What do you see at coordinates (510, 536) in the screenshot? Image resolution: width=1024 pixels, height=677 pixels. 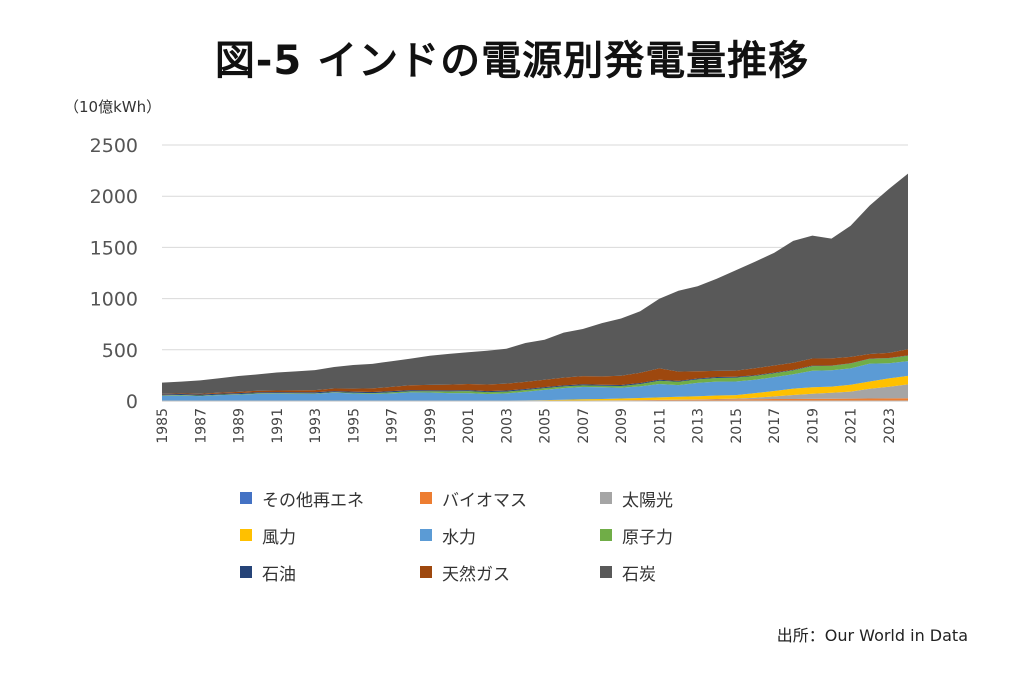 I see `legend-item: 水力` at bounding box center [510, 536].